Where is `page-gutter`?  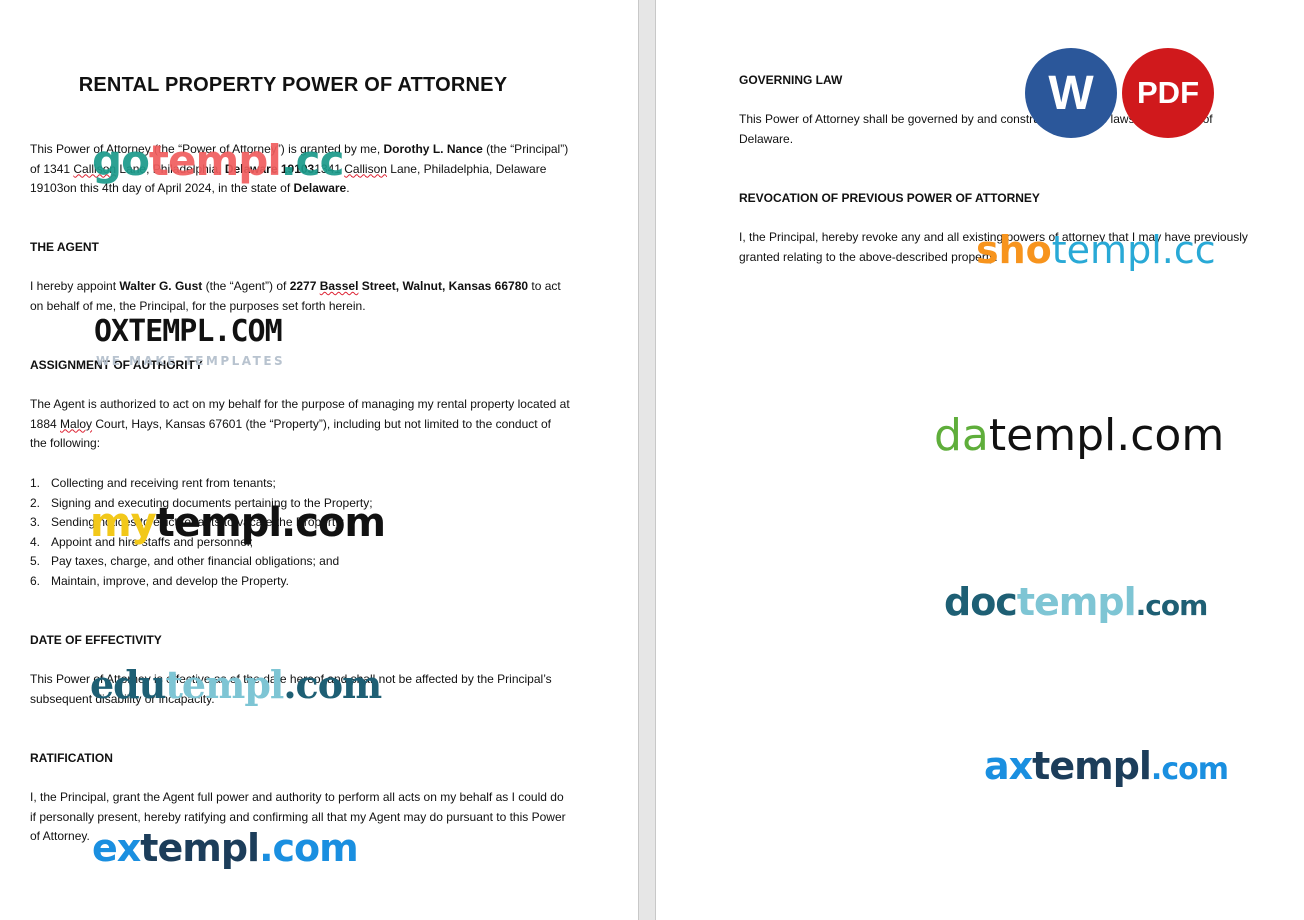 page-gutter is located at coordinates (647, 460).